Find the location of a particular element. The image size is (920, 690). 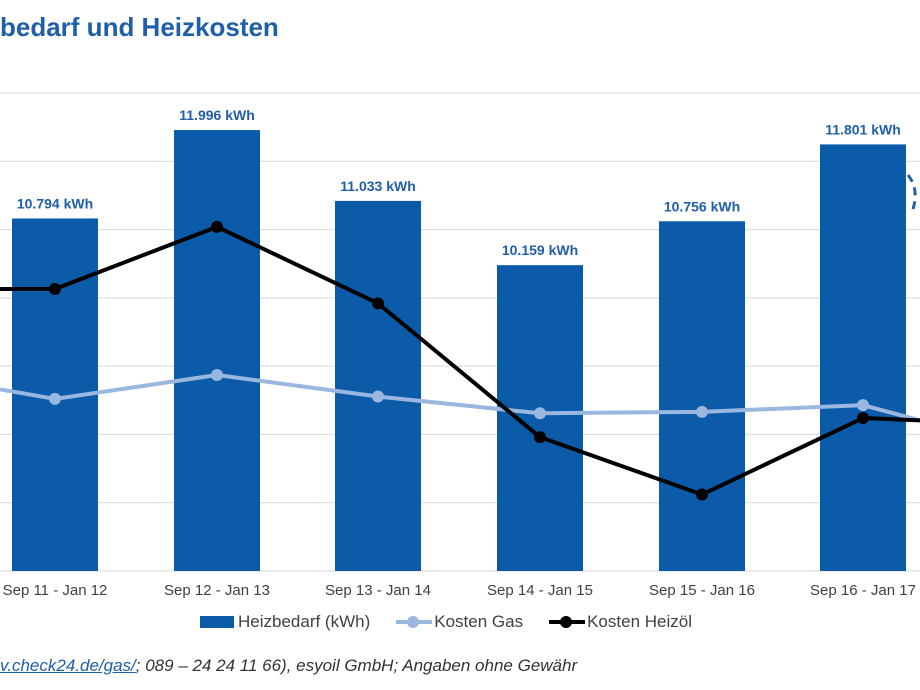

right-edge-fragment is located at coordinates (911, 193).